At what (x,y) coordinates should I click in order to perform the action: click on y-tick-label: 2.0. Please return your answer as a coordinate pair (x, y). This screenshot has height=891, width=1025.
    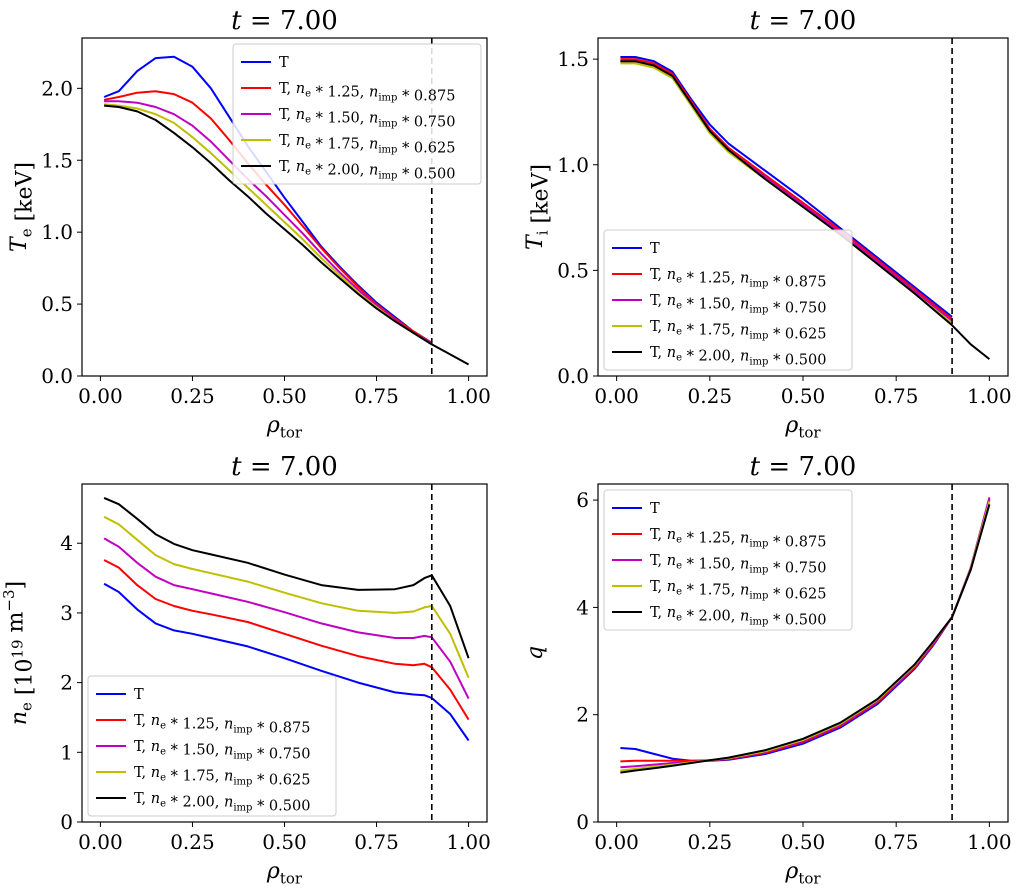
    Looking at the image, I should click on (57, 88).